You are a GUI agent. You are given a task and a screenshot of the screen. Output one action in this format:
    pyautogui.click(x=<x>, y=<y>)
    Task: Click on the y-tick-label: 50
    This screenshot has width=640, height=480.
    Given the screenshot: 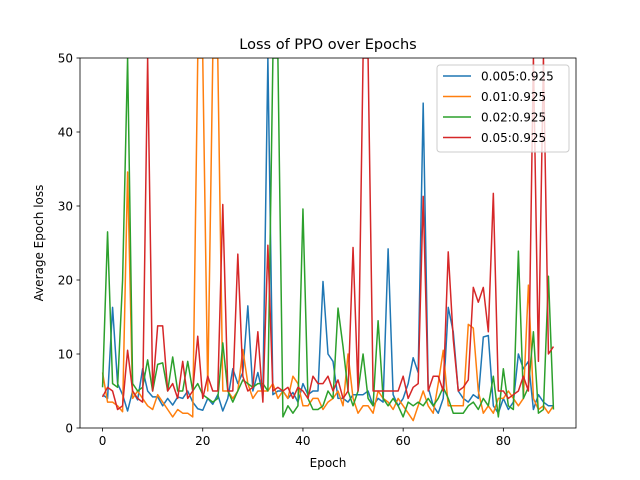 What is the action you would take?
    pyautogui.click(x=65, y=58)
    